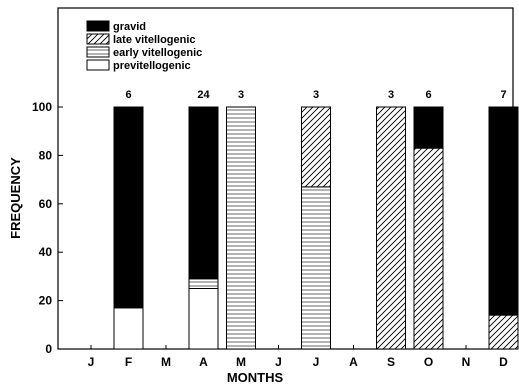 The image size is (519, 386). What do you see at coordinates (46, 155) in the screenshot?
I see `y-tick-label: 80` at bounding box center [46, 155].